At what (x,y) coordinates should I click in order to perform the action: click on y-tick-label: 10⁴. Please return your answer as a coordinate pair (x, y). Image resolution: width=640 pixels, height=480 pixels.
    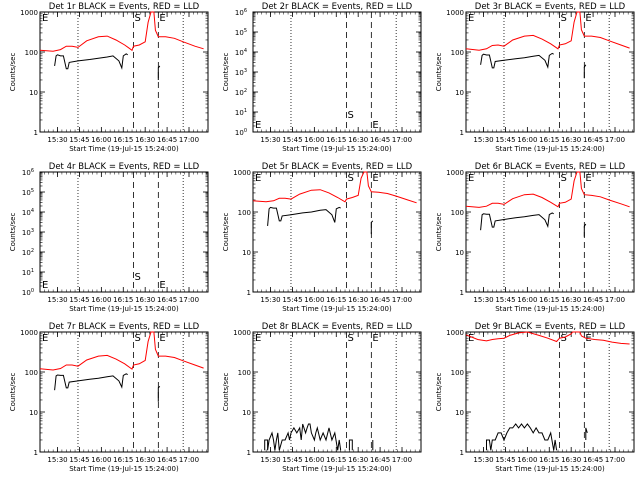
    Looking at the image, I should click on (28, 212).